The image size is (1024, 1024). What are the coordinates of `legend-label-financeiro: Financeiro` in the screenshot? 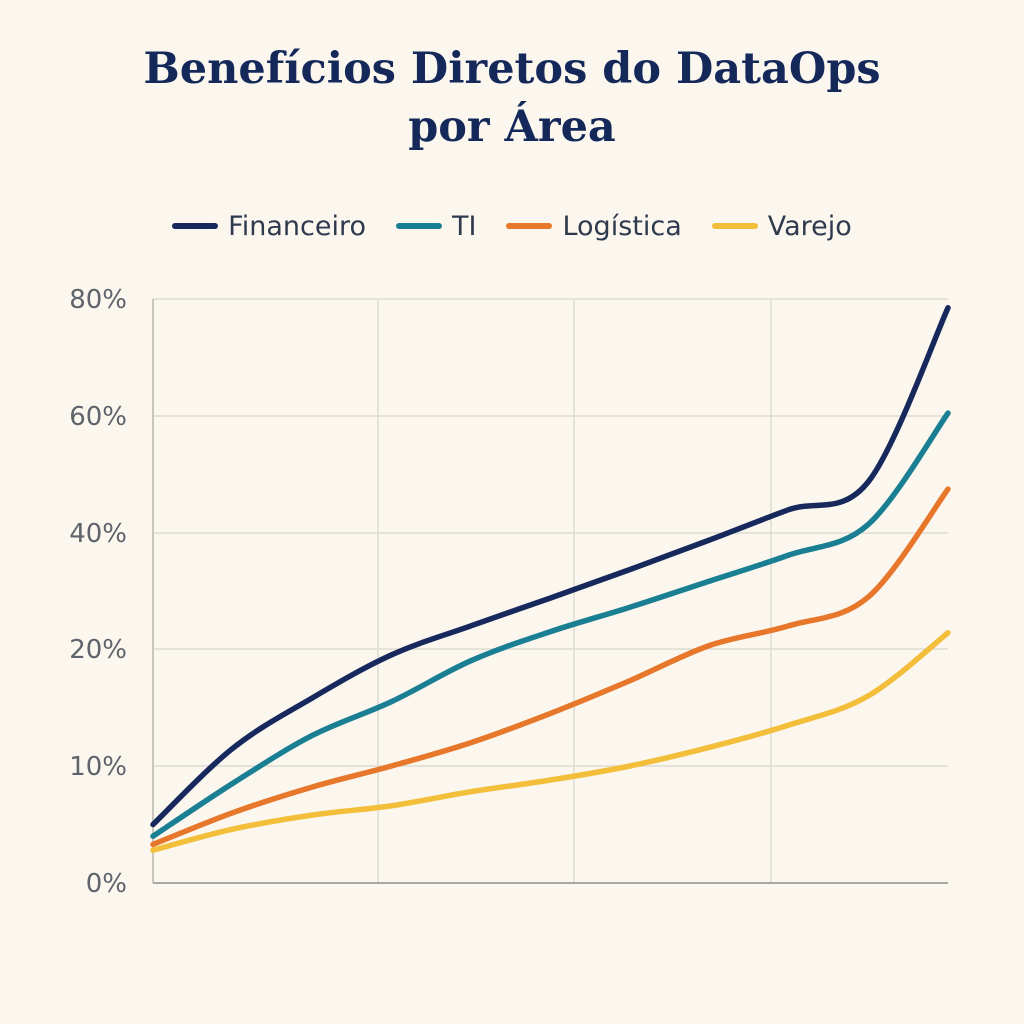 It's located at (297, 226).